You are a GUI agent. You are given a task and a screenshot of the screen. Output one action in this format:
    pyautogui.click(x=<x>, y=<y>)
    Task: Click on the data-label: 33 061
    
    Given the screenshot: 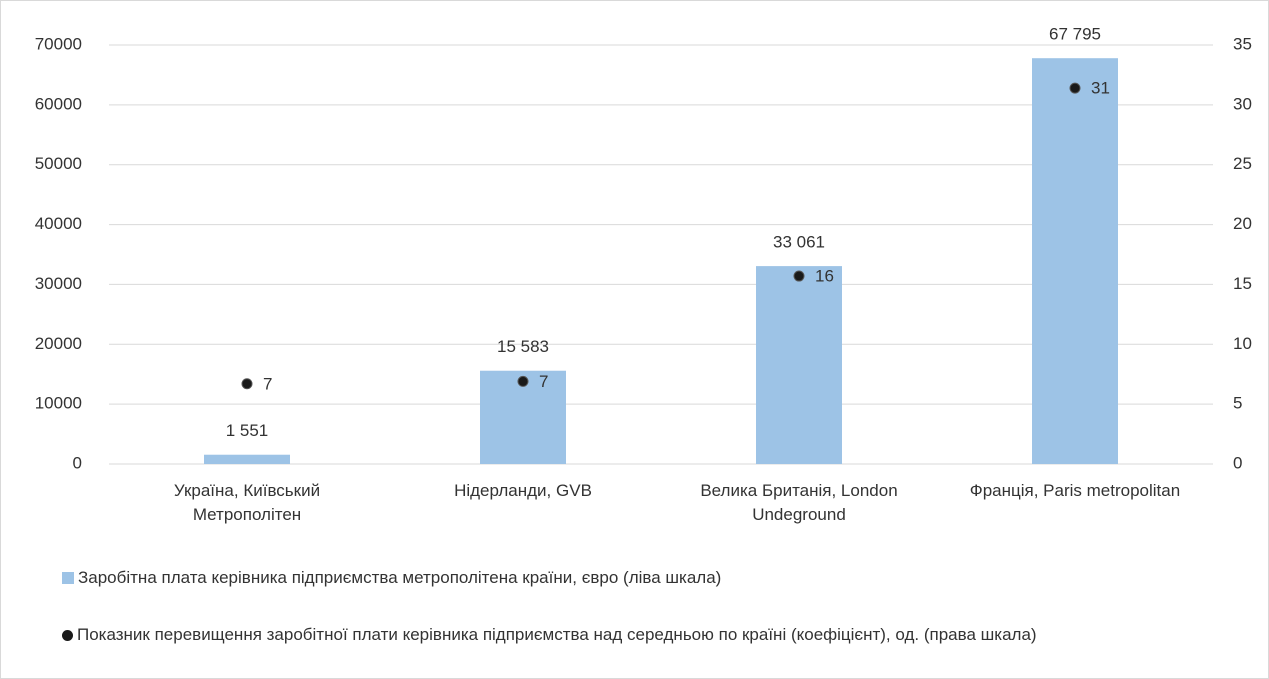 What is the action you would take?
    pyautogui.click(x=799, y=242)
    